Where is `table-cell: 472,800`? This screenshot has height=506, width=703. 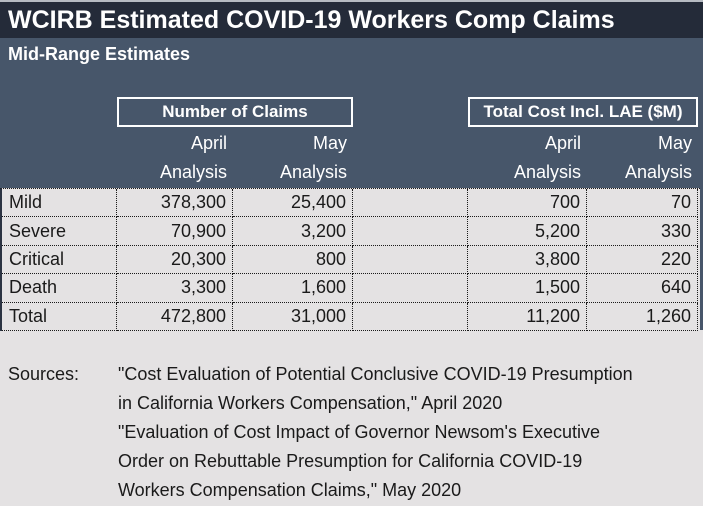 table-cell: 472,800 is located at coordinates (175, 316).